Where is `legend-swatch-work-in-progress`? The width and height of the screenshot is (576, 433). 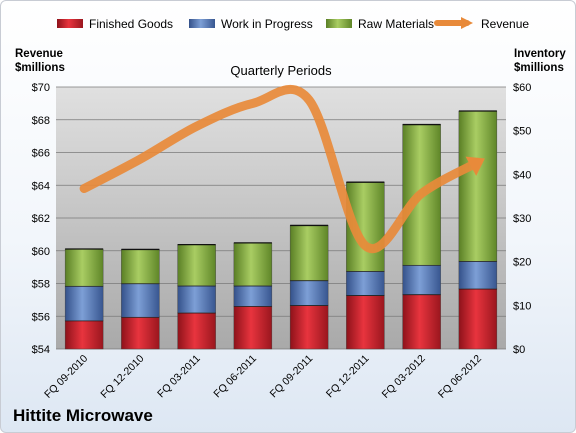
legend-swatch-work-in-progress is located at coordinates (202, 23).